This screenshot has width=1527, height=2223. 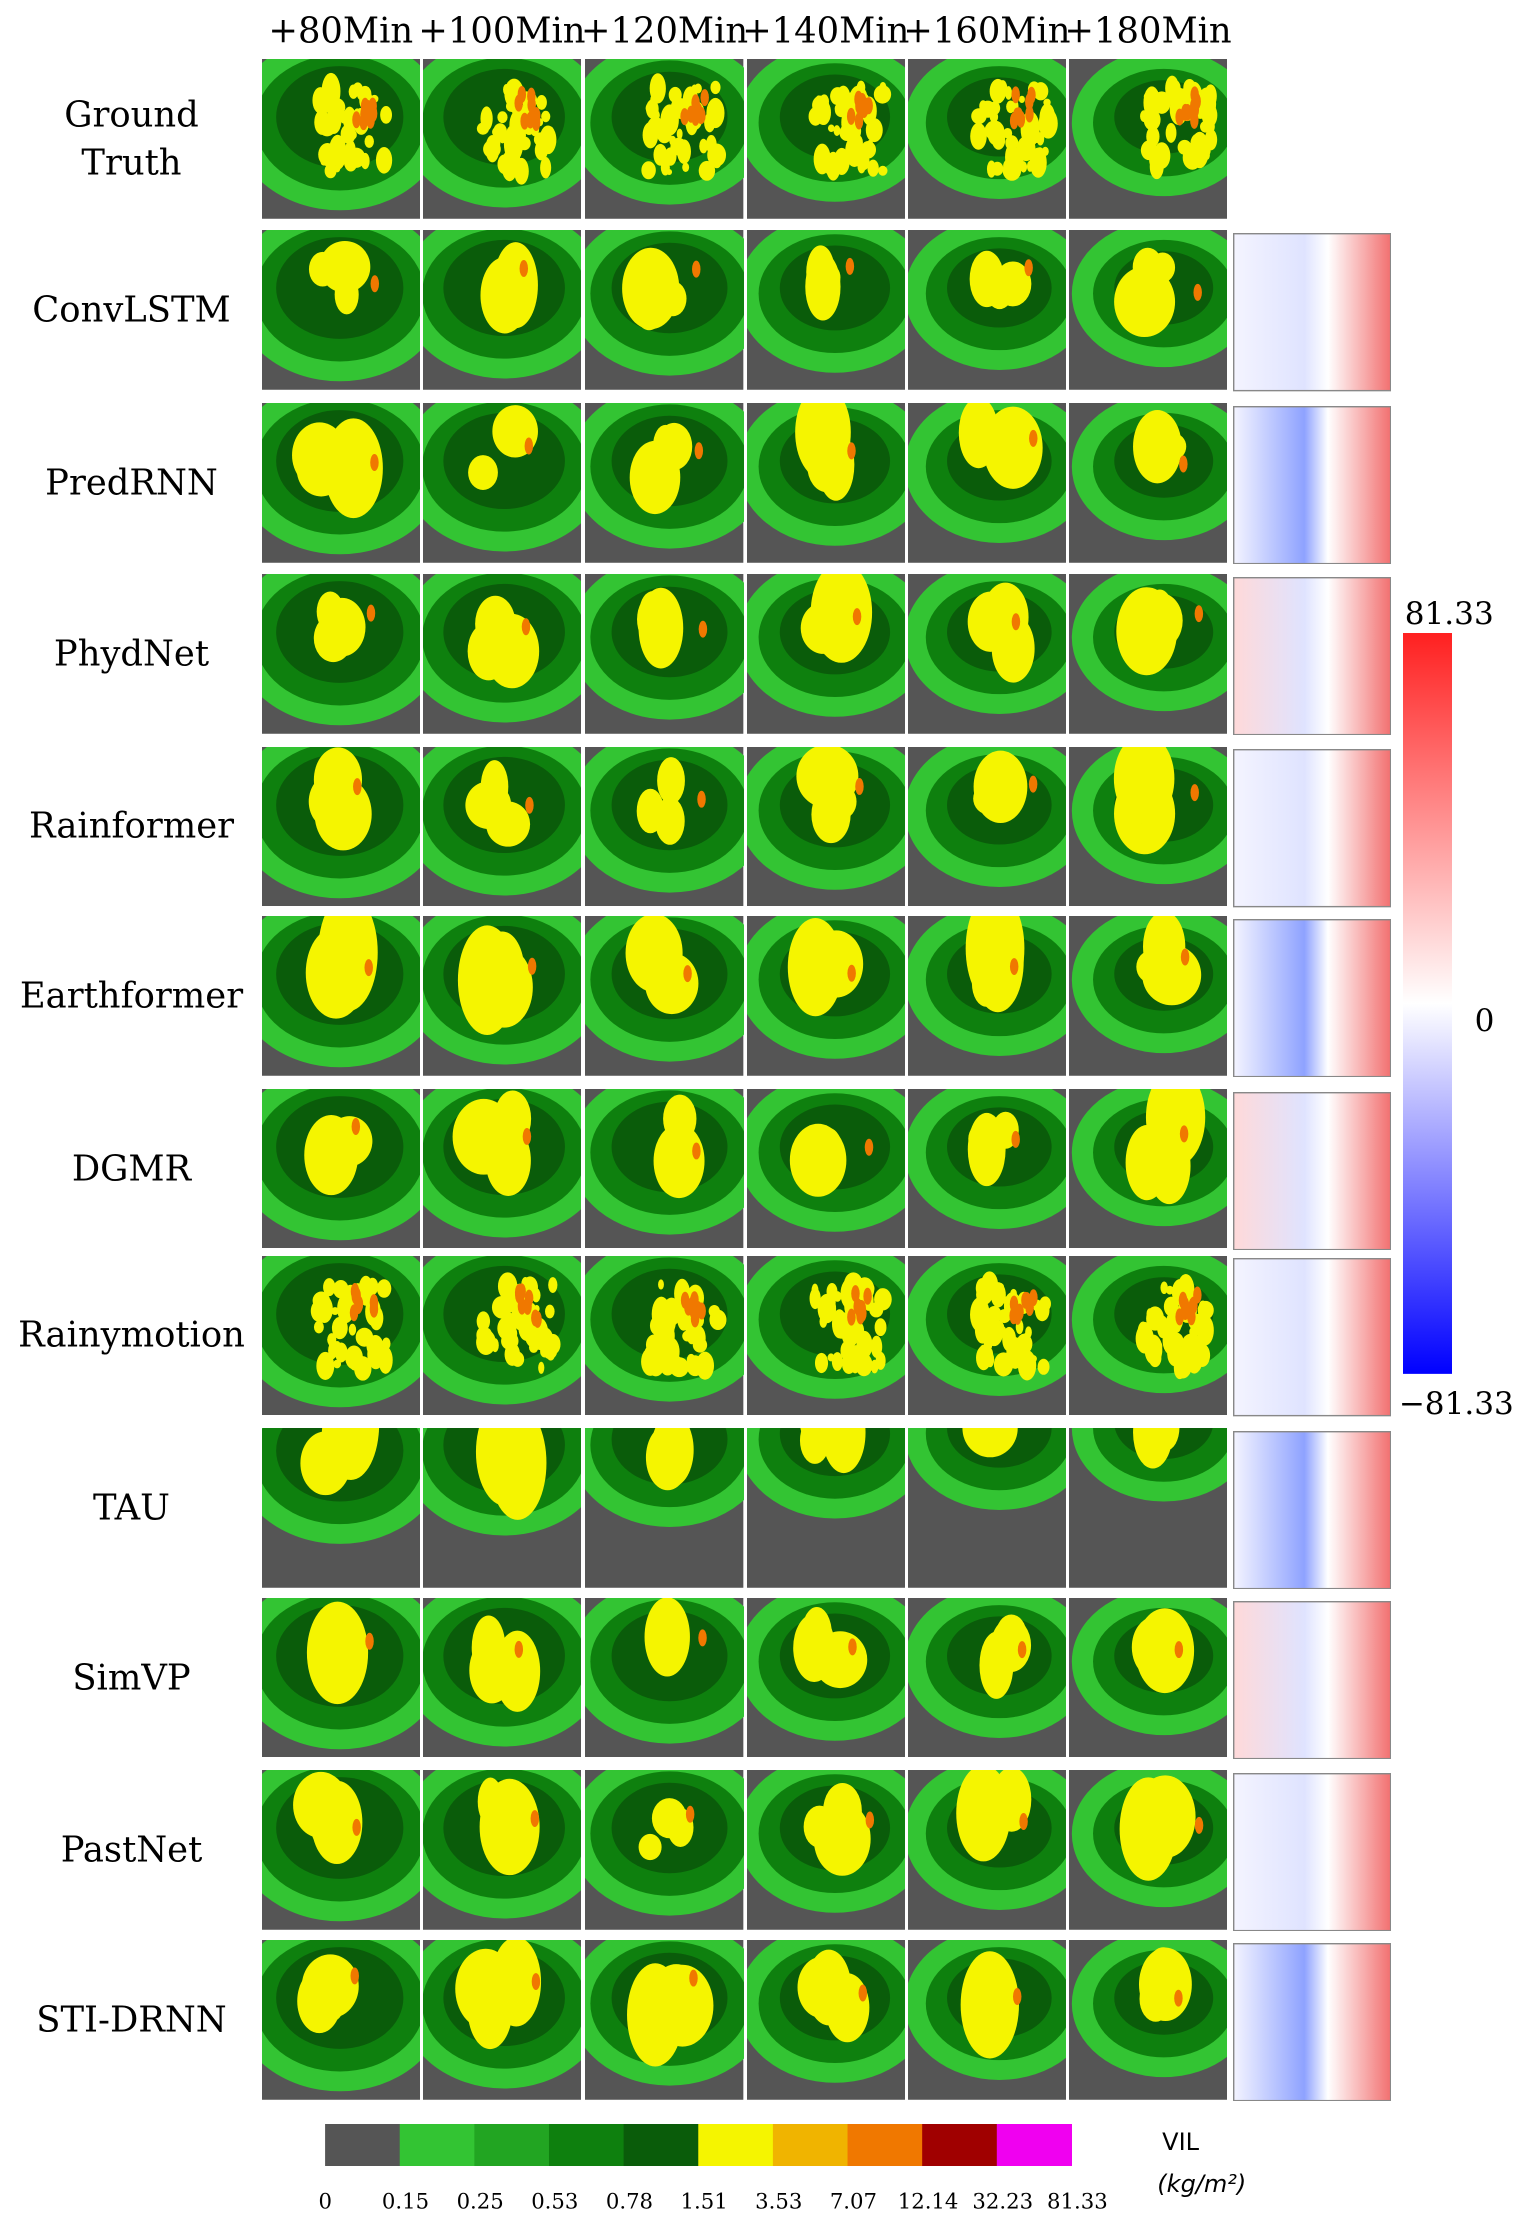 I want to click on colorbar-tick-label: 81.33, so click(x=1077, y=2201).